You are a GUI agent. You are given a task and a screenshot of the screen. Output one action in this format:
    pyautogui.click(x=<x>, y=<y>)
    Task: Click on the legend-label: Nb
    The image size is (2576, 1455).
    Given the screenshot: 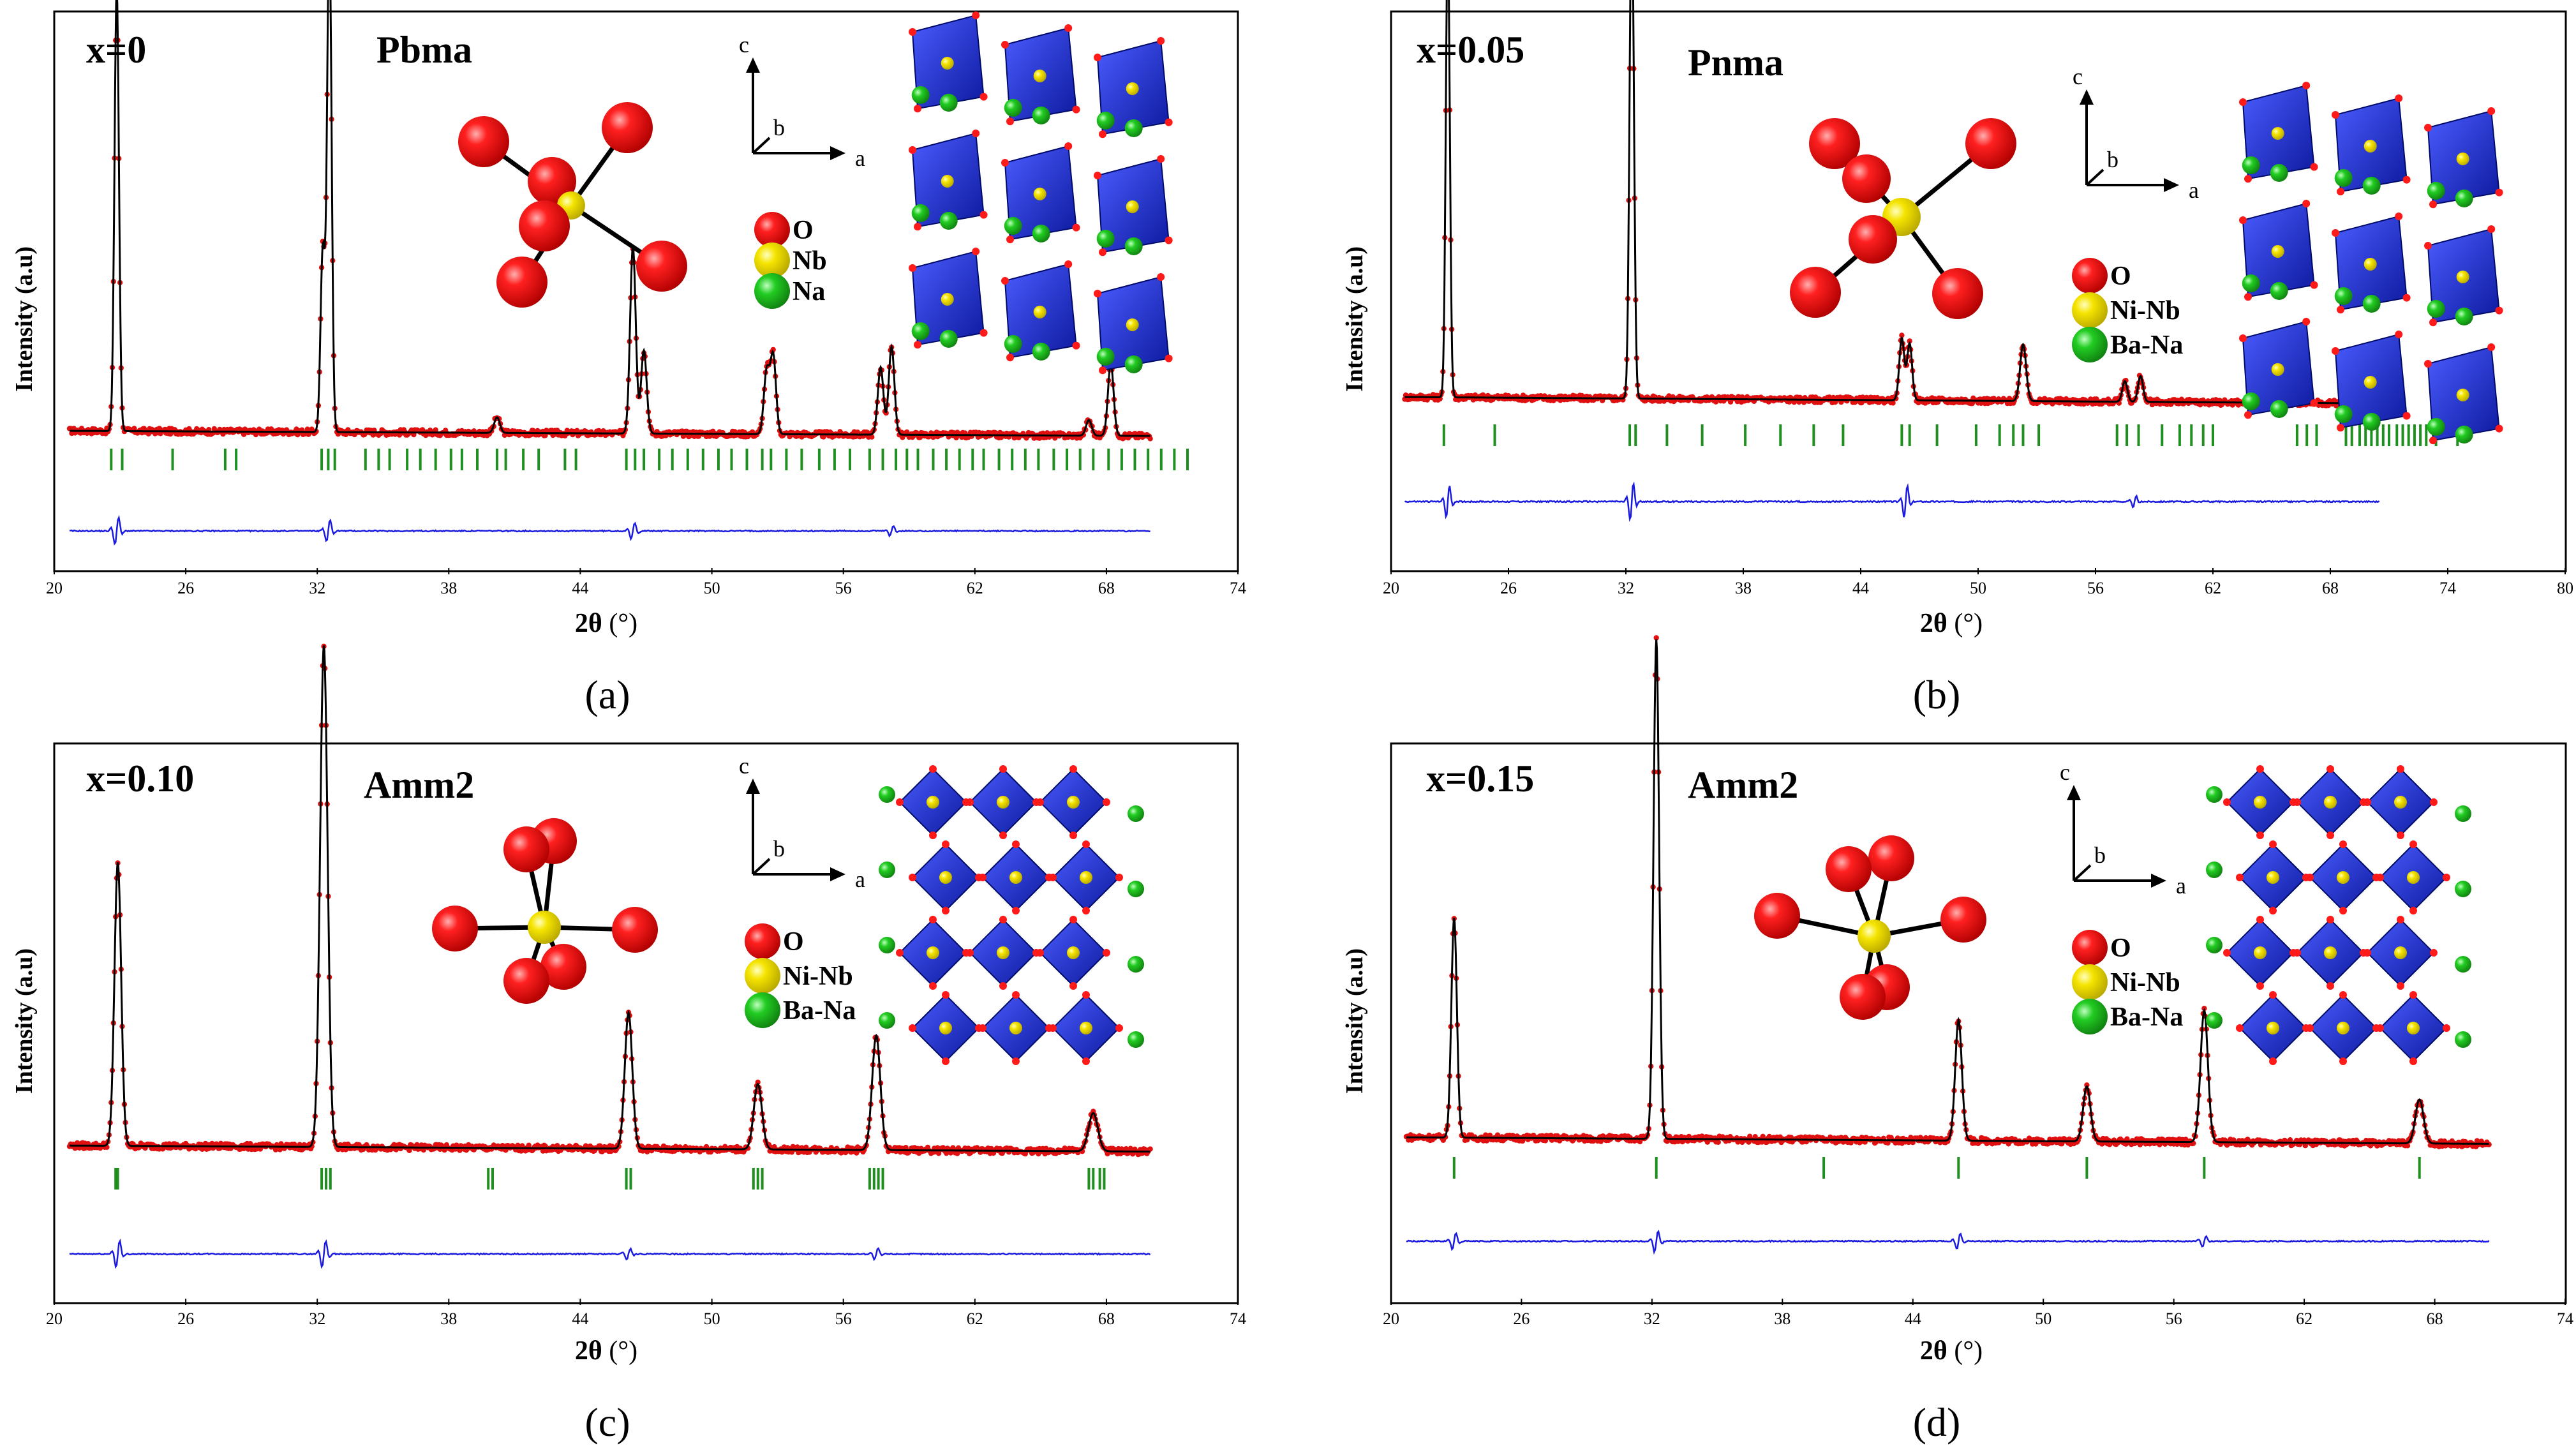 What is the action you would take?
    pyautogui.click(x=810, y=261)
    